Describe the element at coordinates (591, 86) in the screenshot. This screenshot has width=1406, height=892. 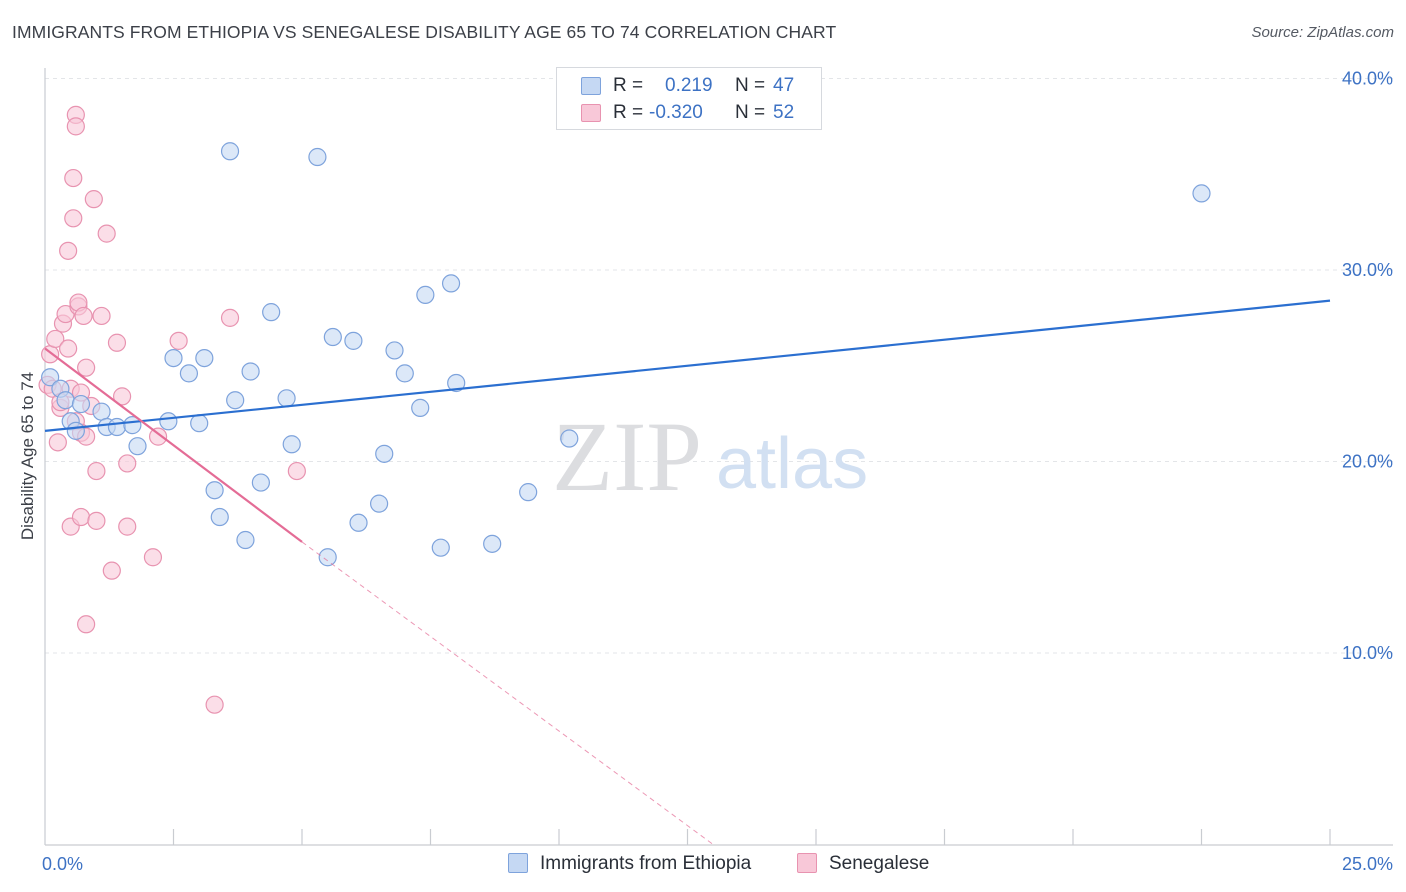
I see `legend-swatch-ethiopia` at that location.